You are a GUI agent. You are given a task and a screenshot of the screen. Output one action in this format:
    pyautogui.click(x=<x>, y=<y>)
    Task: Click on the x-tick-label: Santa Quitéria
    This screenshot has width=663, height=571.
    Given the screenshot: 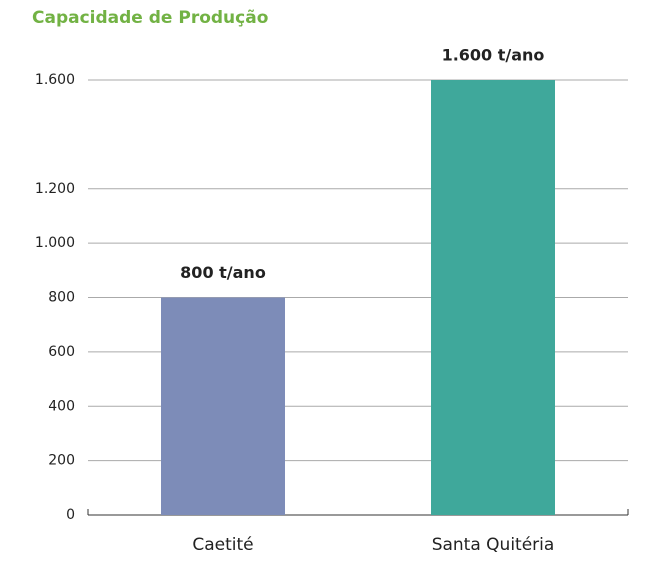 What is the action you would take?
    pyautogui.click(x=493, y=545)
    